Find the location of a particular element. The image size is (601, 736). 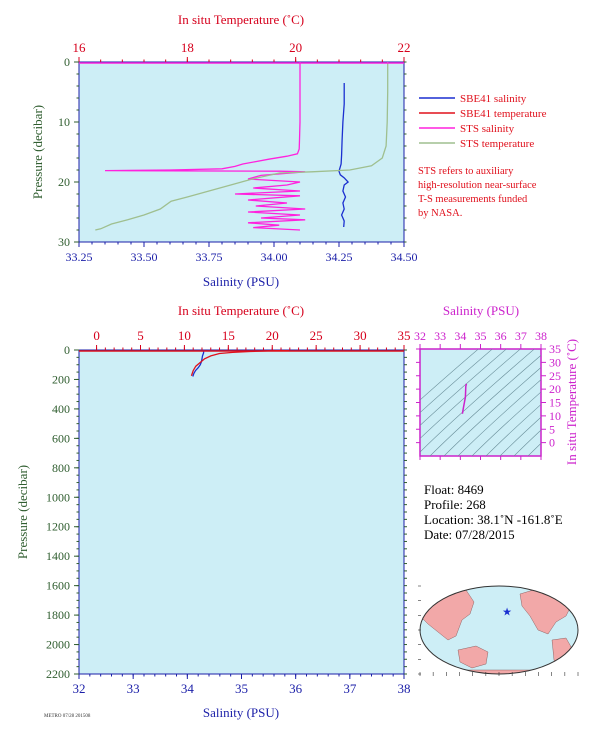

lower-temperature-tick-label: 10 is located at coordinates (184, 335).